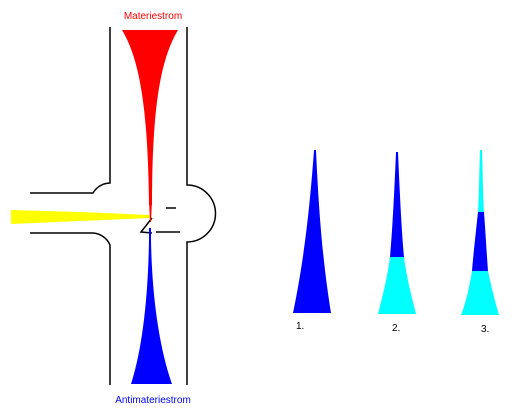 The height and width of the screenshot is (418, 529). I want to click on step-3-blue-body, so click(480, 241).